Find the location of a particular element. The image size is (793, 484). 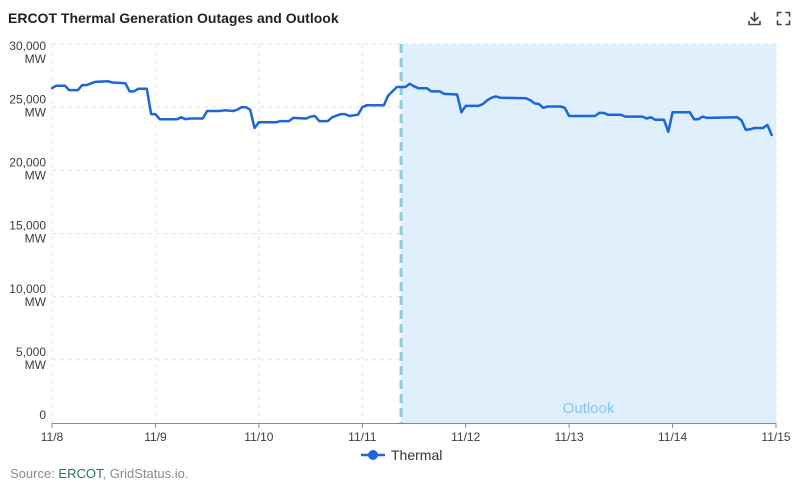

y-tick-label: 10,000 is located at coordinates (27, 289).